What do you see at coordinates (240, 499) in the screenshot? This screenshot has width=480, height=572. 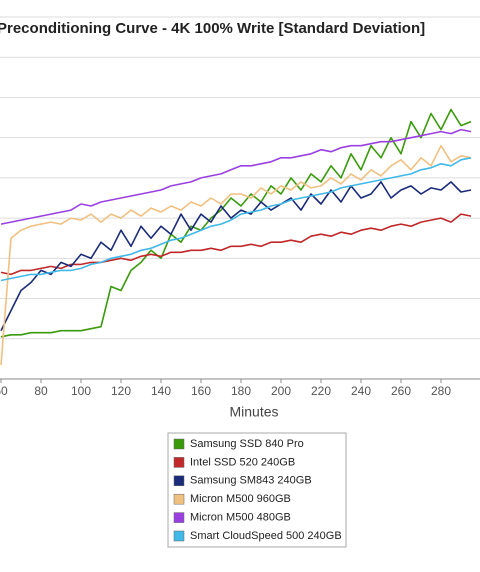 I see `legend-label: Micron M500 960GB` at bounding box center [240, 499].